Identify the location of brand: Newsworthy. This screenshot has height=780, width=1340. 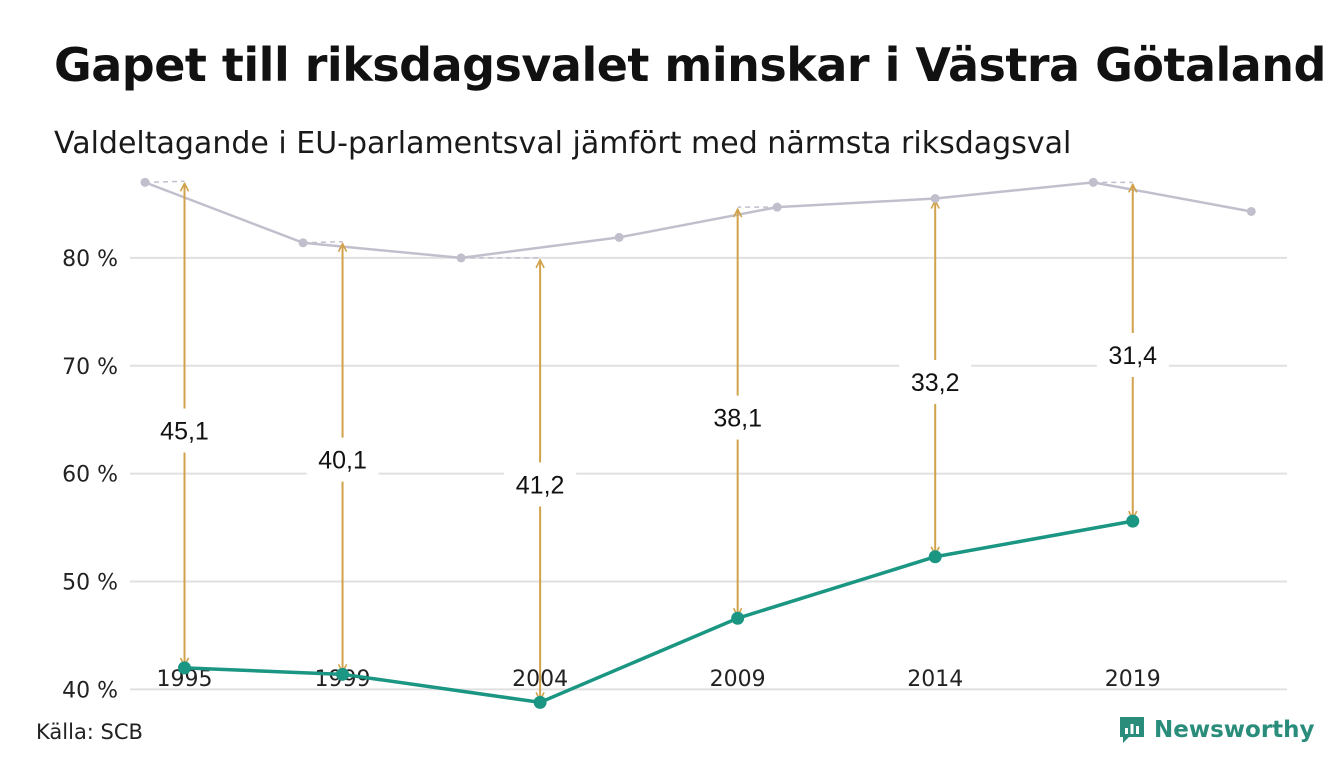
(1216, 730).